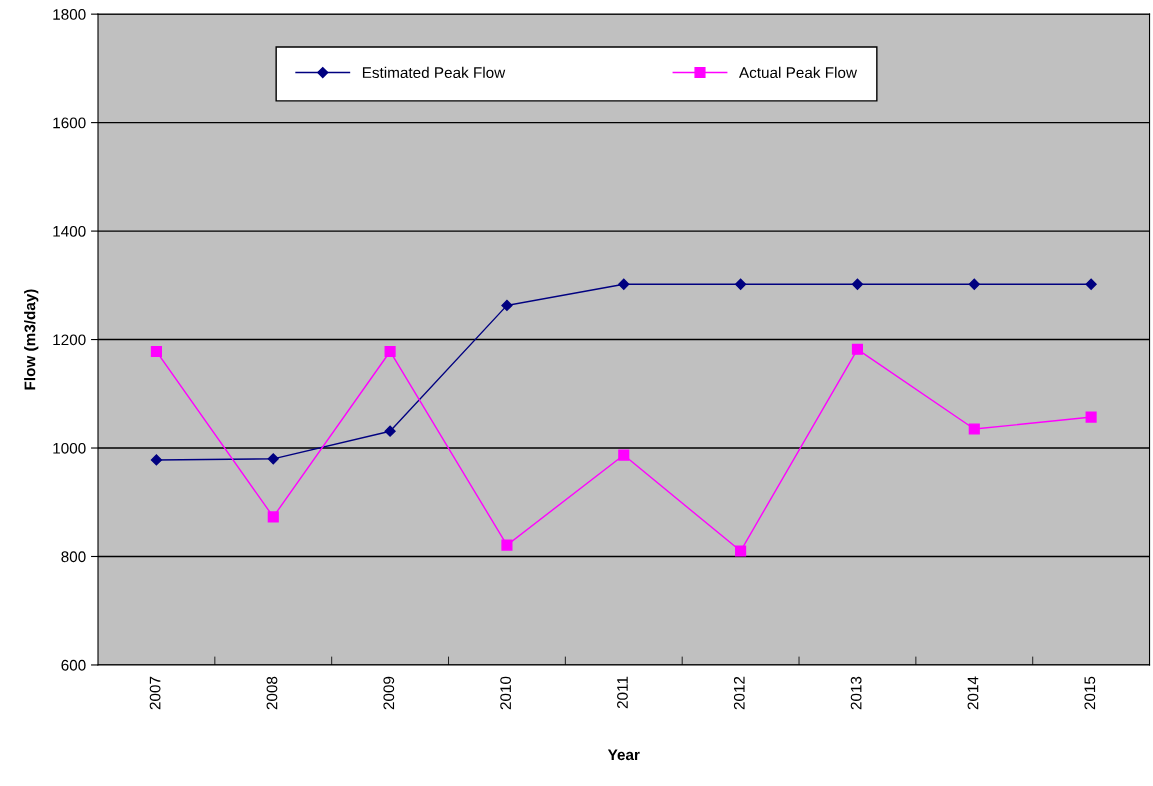 The width and height of the screenshot is (1153, 786). I want to click on x-tick-label: 2011, so click(622, 692).